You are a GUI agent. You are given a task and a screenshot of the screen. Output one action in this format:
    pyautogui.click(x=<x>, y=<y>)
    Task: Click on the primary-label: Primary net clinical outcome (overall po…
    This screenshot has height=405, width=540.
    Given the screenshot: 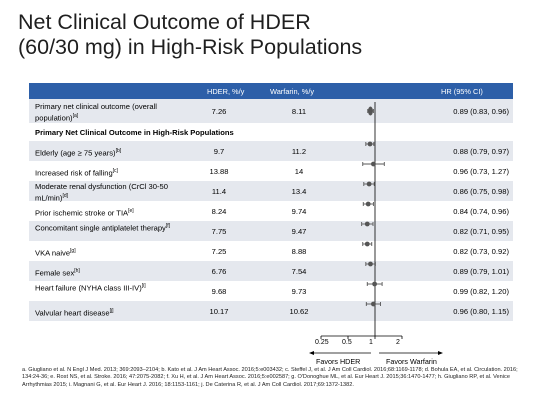 What is the action you would take?
    pyautogui.click(x=96, y=112)
    